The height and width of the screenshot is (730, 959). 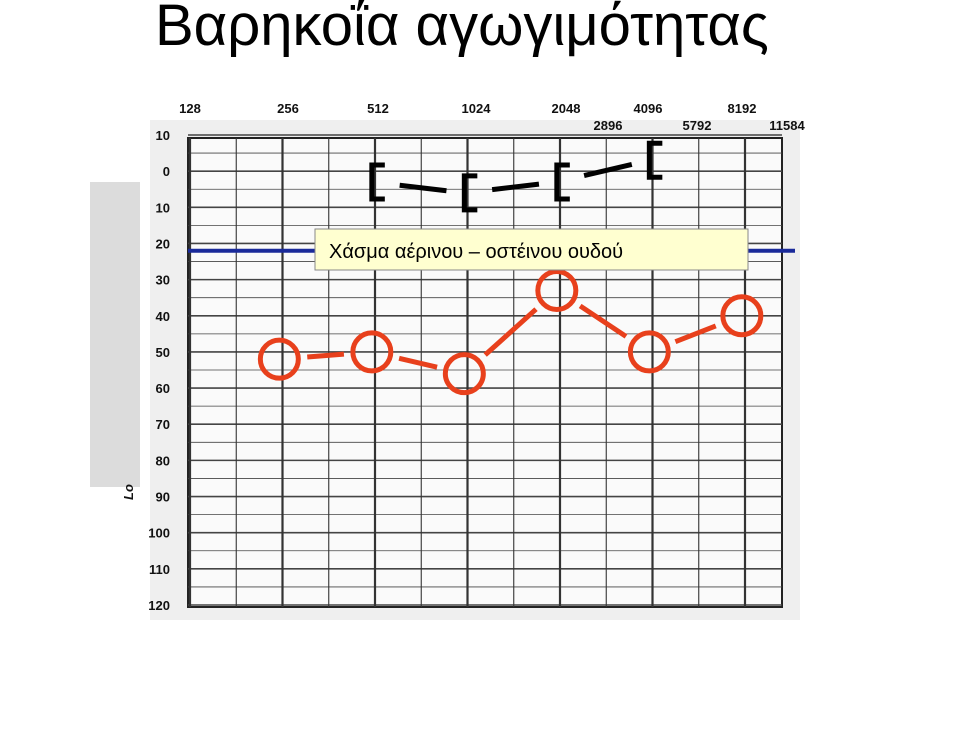 I want to click on x-tick-label: 2048, so click(x=566, y=108).